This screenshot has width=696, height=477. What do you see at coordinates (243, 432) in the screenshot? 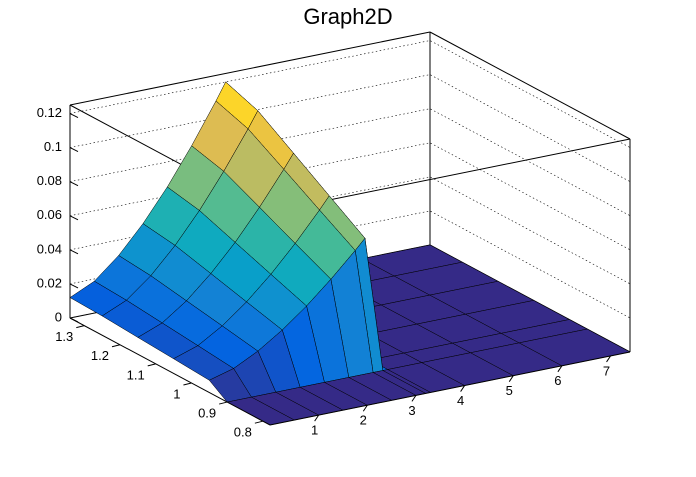
I see `y-tick-label: 0.8` at bounding box center [243, 432].